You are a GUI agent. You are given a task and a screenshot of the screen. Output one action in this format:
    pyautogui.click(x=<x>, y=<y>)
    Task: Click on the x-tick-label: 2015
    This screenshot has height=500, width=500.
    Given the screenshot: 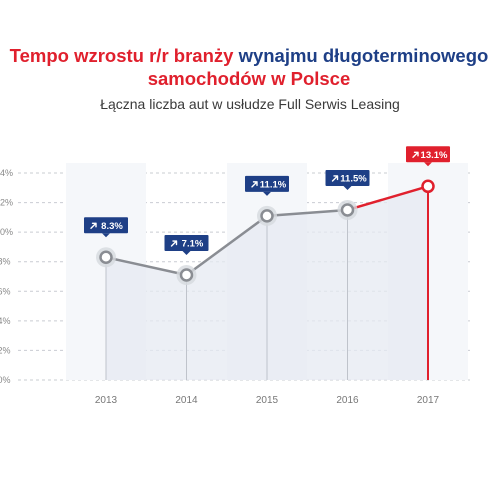 What is the action you would take?
    pyautogui.click(x=267, y=400)
    